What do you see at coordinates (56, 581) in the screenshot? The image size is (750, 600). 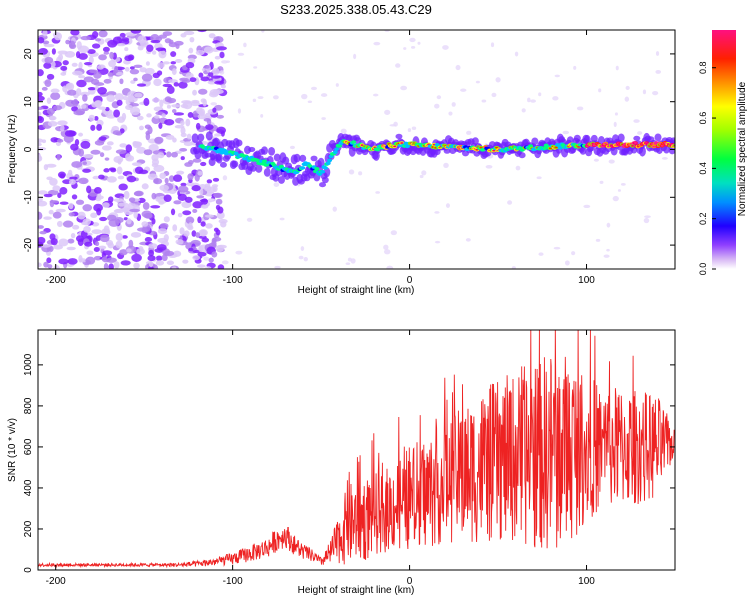 I see `snr-x-tick-label: -200` at bounding box center [56, 581].